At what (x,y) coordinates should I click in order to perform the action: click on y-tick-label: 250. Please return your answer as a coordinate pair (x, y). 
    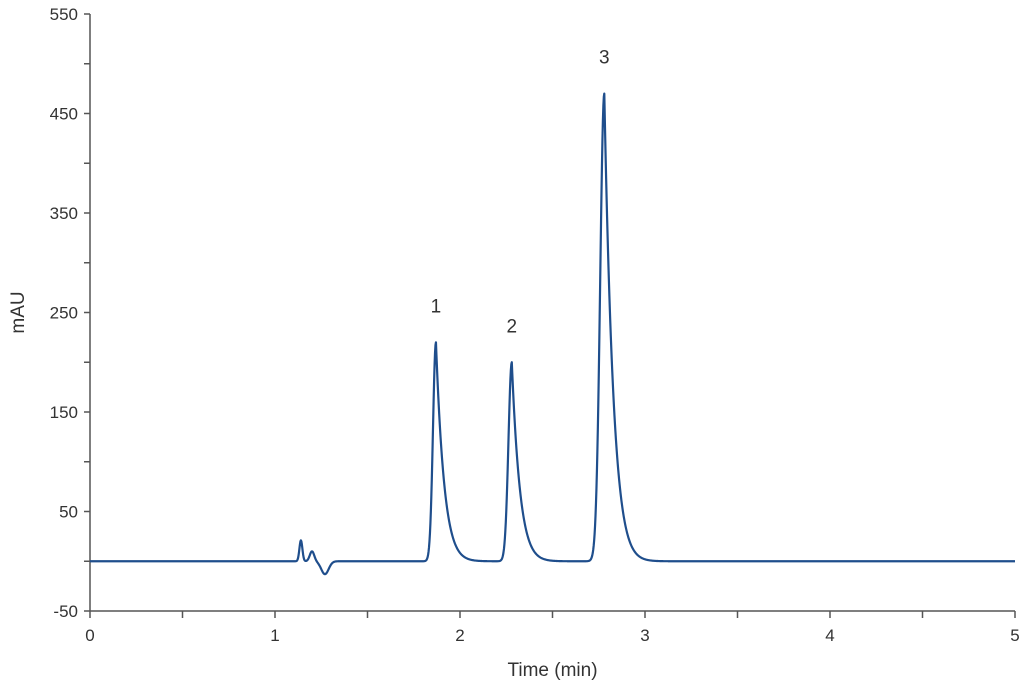
    Looking at the image, I should click on (64, 313).